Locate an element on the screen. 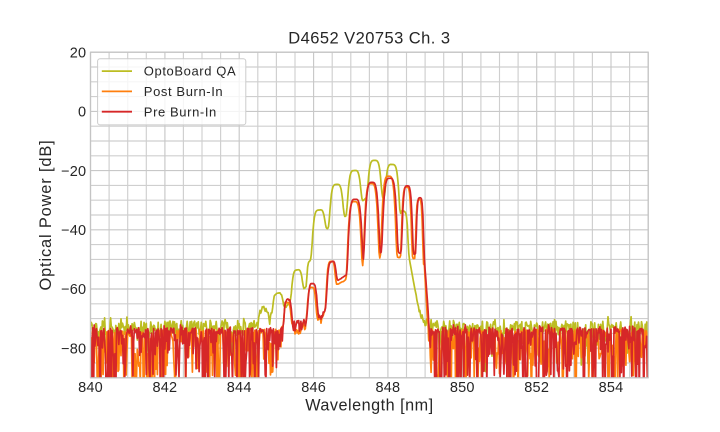 This screenshot has width=720, height=432. svg-text: −60 is located at coordinates (73, 290).